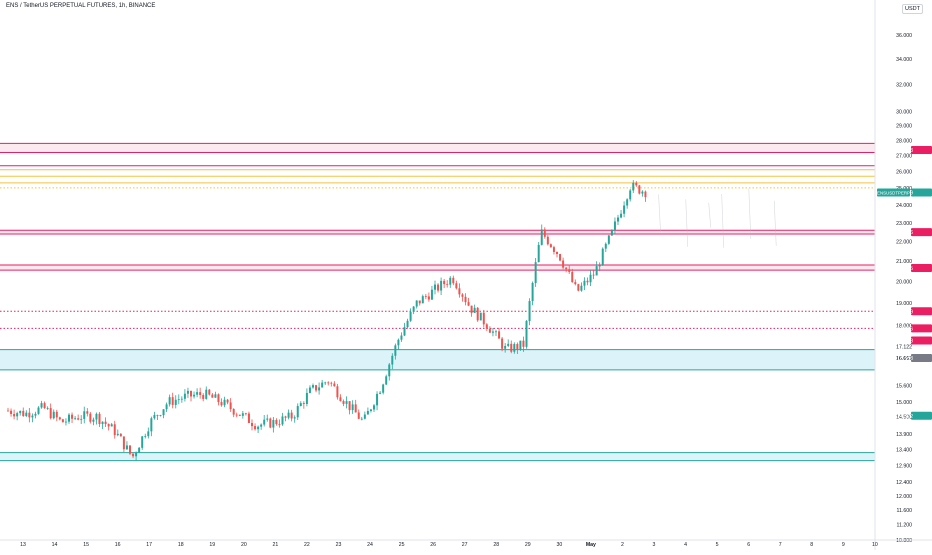 The image size is (932, 555). What do you see at coordinates (904, 348) in the screenshot?
I see `y-tick-label: 17.122` at bounding box center [904, 348].